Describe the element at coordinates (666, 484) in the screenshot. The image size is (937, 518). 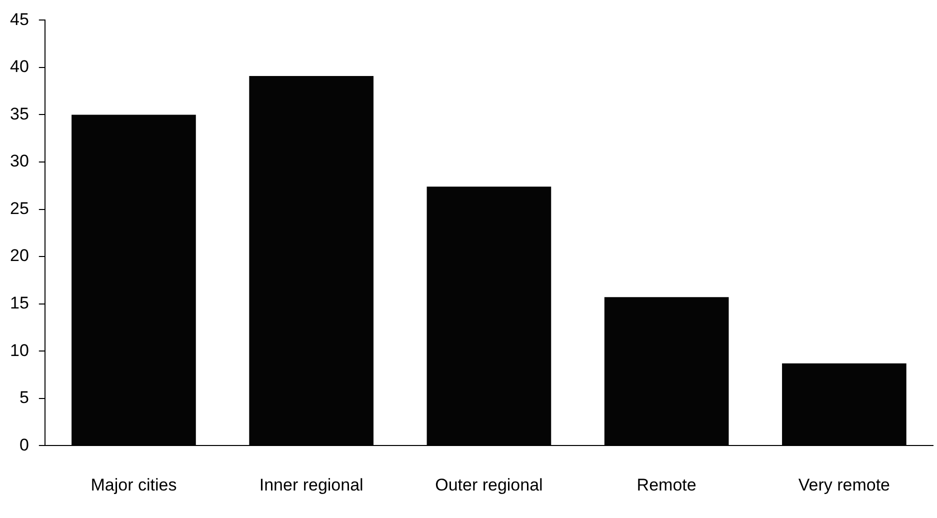
I see `x-tick-label: Remote` at that location.